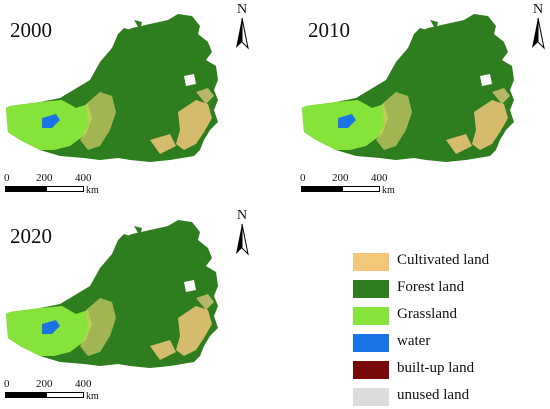 This screenshot has height=409, width=550. I want to click on panel-year: 2000, so click(31, 30).